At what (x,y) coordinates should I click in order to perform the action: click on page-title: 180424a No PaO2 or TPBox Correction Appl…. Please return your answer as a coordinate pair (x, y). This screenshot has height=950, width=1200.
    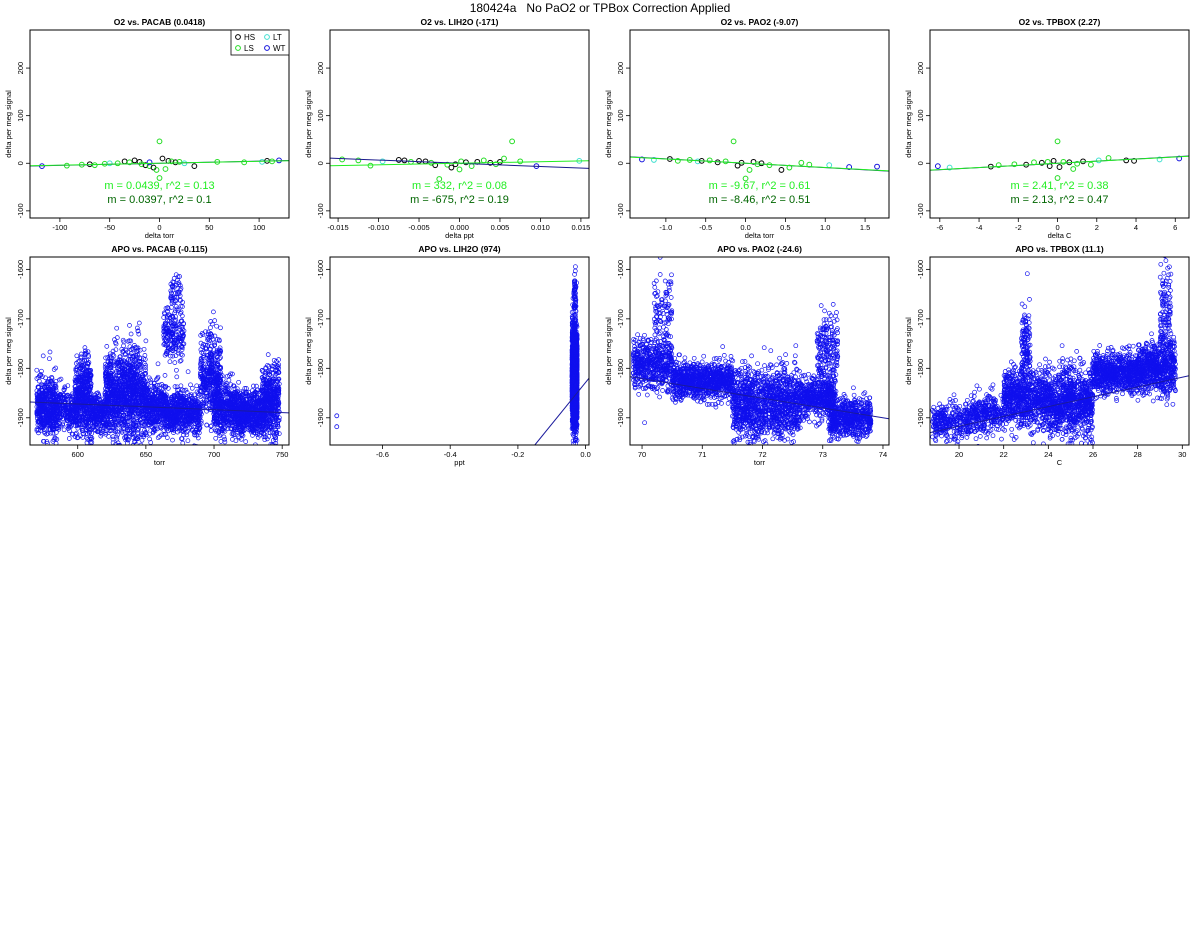
    Looking at the image, I should click on (600, 8).